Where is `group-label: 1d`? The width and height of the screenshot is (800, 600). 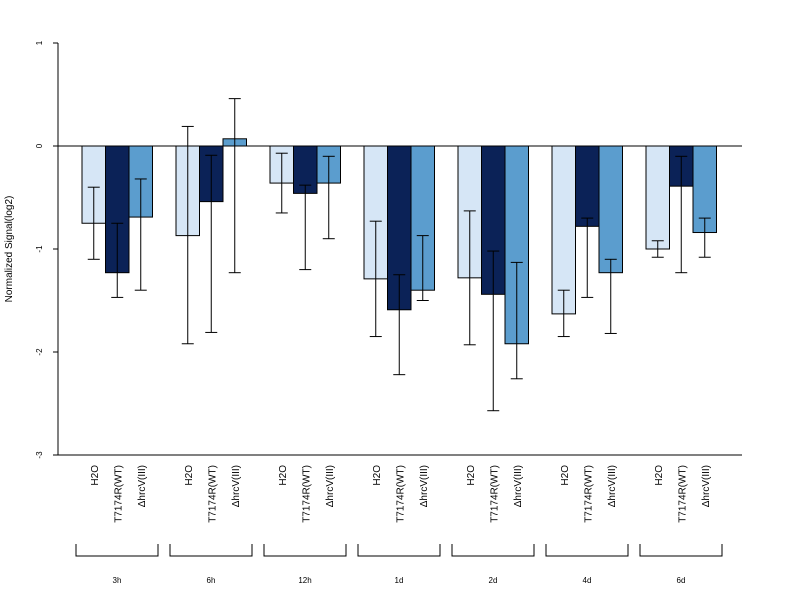 group-label: 1d is located at coordinates (399, 580).